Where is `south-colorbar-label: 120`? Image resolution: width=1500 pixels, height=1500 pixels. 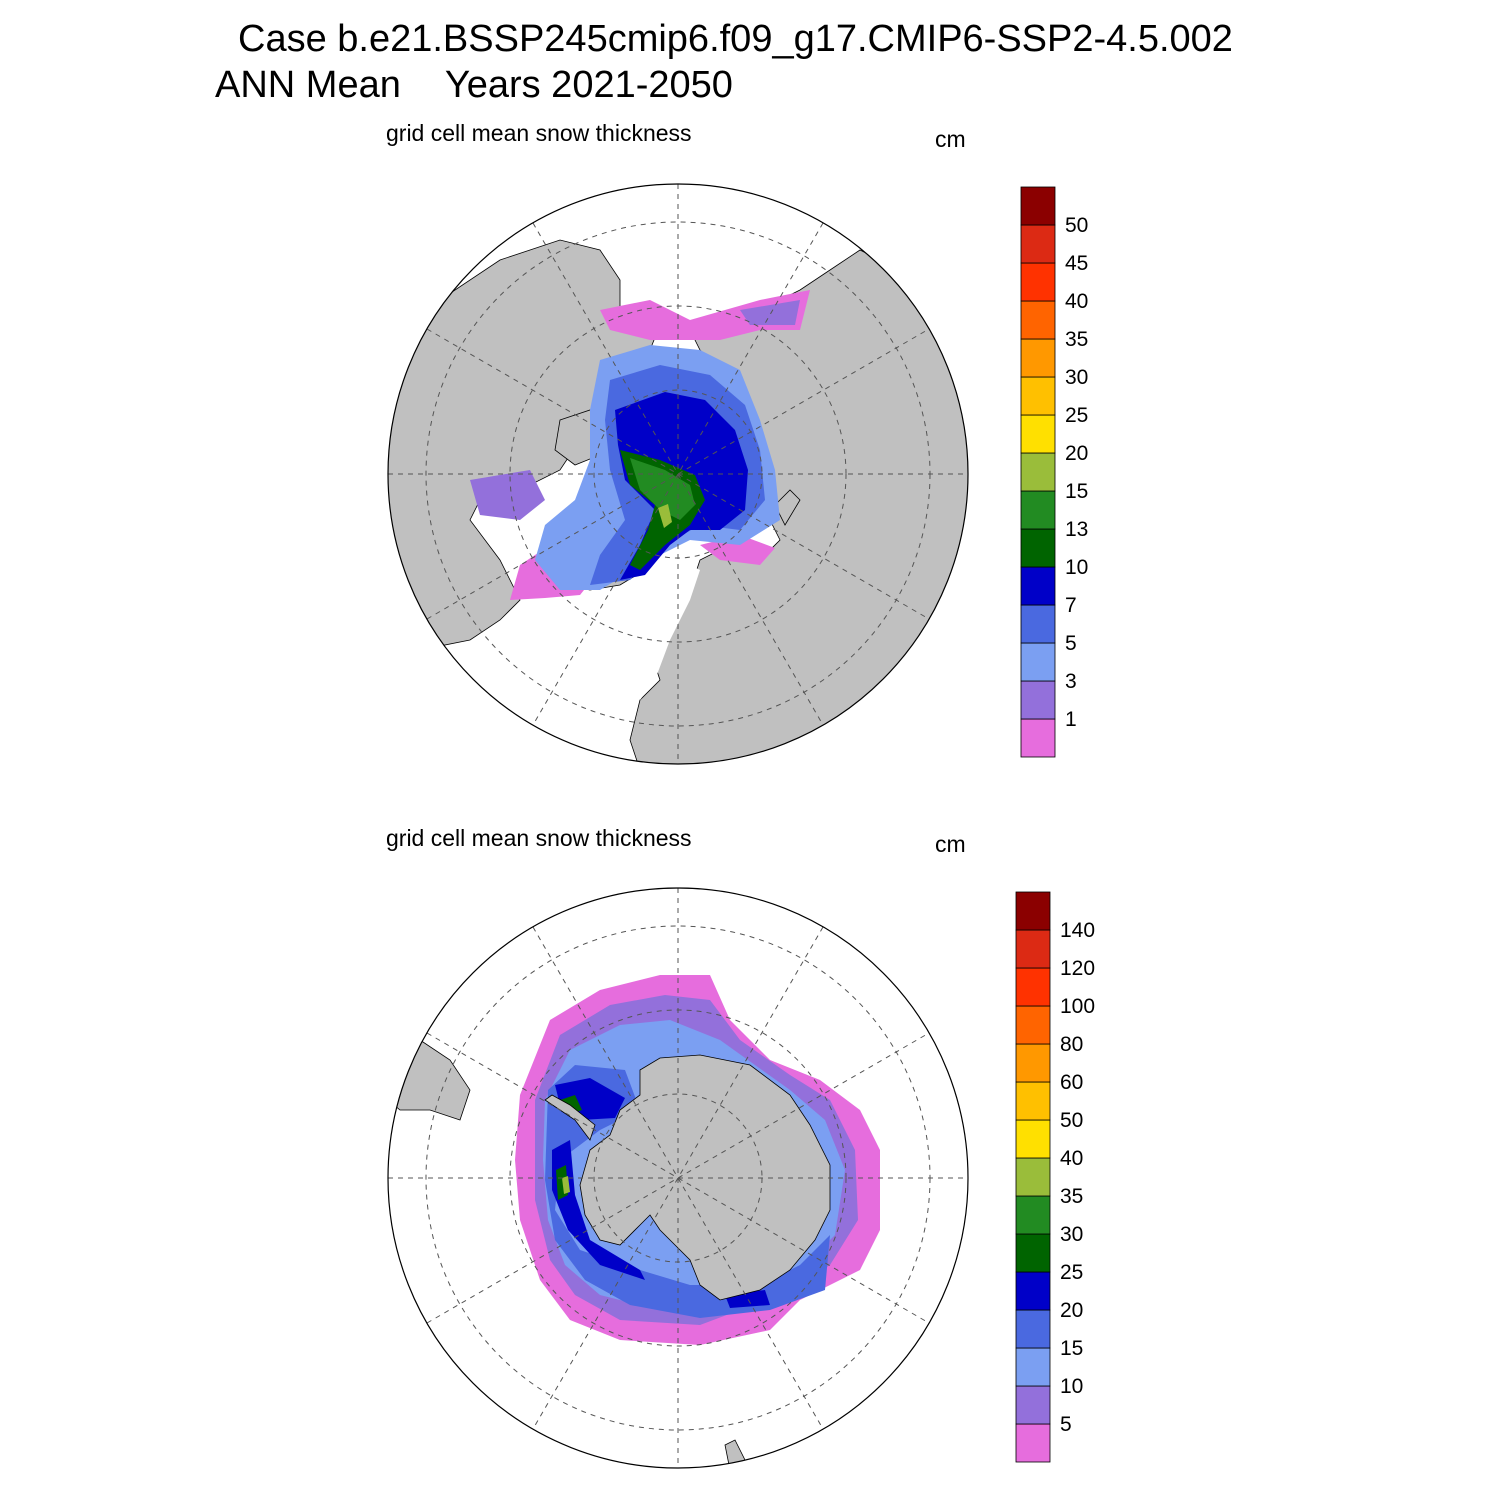 south-colorbar-label: 120 is located at coordinates (1077, 968).